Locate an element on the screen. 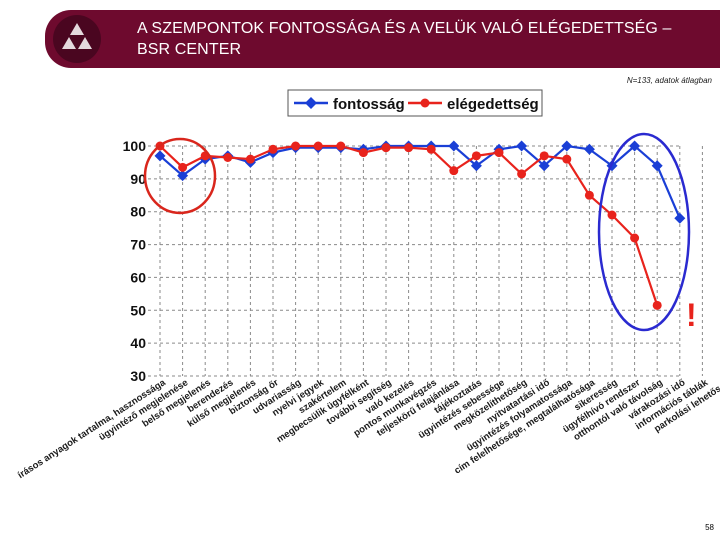 The width and height of the screenshot is (720, 540). y-tick-label: 30 is located at coordinates (138, 376).